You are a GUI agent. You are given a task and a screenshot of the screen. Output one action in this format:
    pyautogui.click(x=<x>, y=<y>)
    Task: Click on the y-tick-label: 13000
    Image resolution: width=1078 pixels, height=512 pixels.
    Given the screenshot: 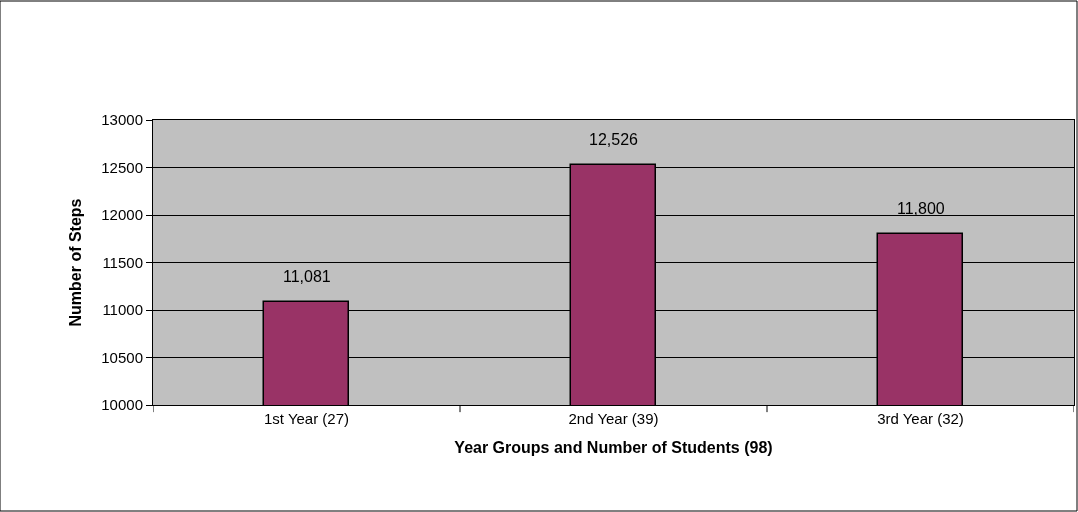 What is the action you would take?
    pyautogui.click(x=122, y=120)
    